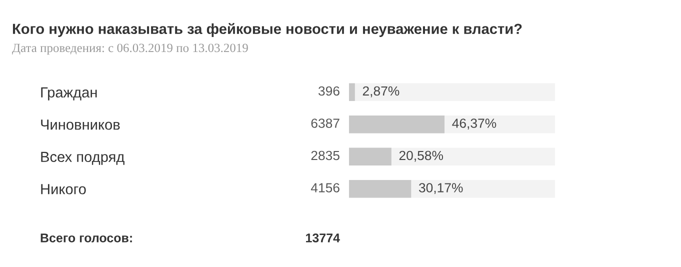  I want to click on text: 4156, so click(325, 187).